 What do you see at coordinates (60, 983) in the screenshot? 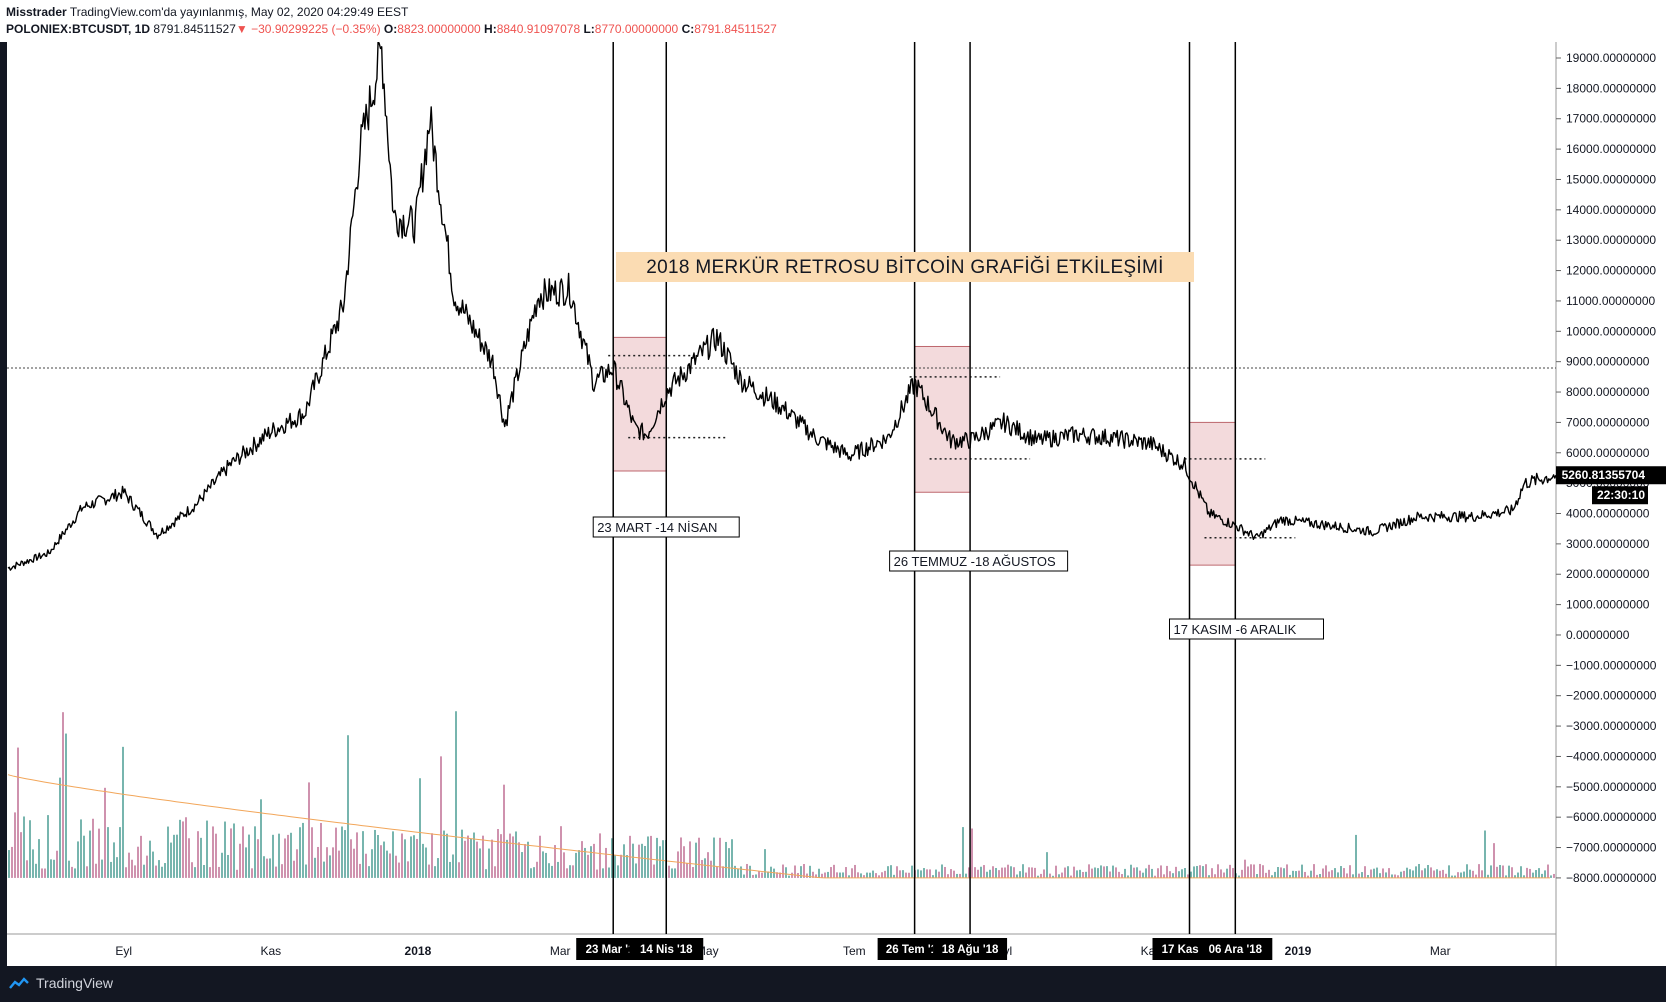
I see `tradingview-logo: TradingView` at bounding box center [60, 983].